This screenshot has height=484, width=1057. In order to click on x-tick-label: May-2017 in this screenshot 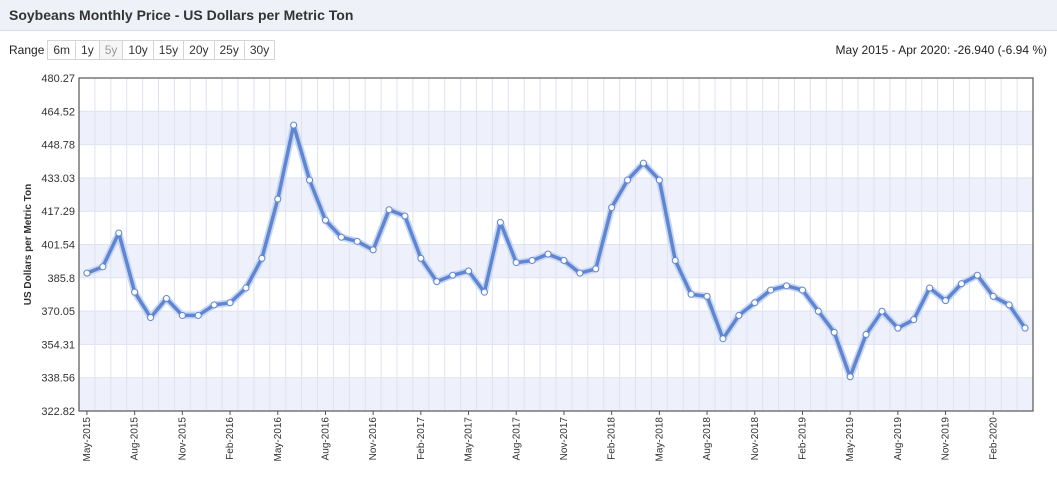, I will do `click(469, 439)`.